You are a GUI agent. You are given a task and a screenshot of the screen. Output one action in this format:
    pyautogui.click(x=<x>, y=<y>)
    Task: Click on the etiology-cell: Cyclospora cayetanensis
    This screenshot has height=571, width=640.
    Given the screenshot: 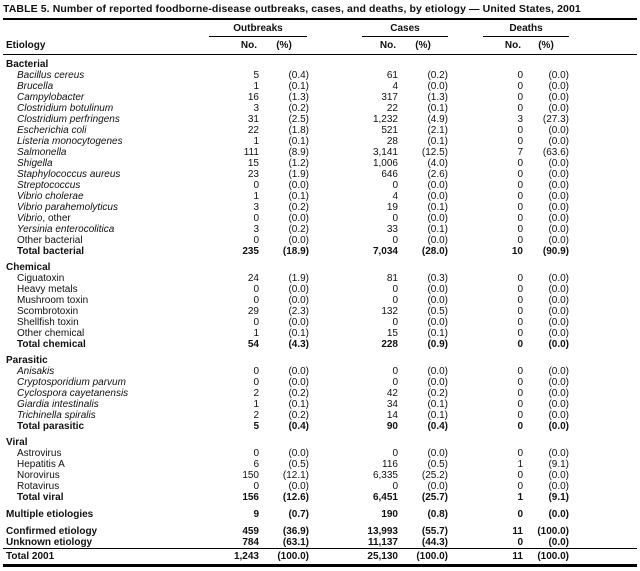 What is the action you would take?
    pyautogui.click(x=104, y=393)
    